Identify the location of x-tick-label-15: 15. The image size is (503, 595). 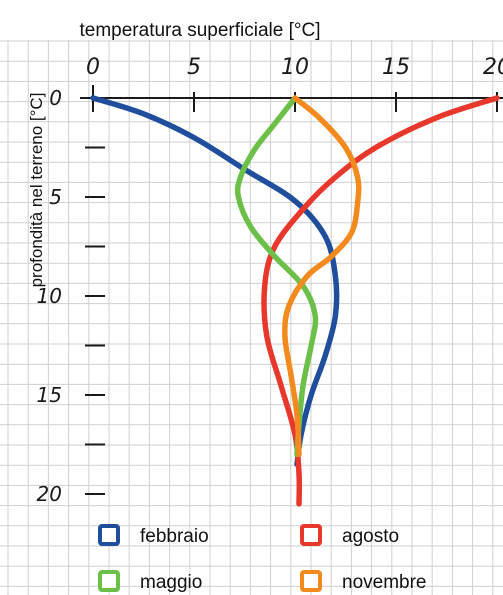
(396, 67).